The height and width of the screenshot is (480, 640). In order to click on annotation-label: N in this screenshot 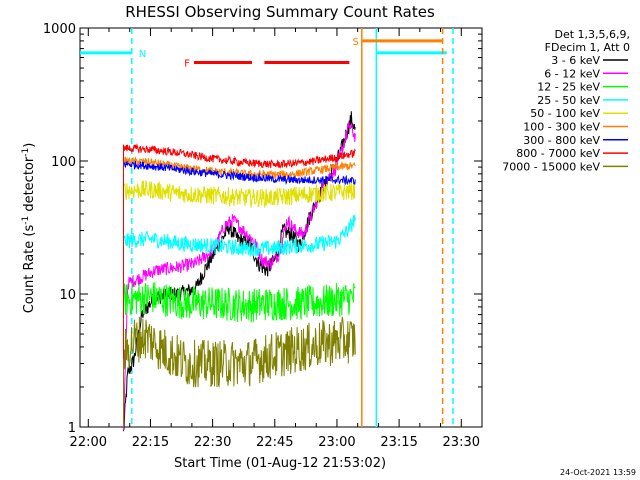, I will do `click(142, 54)`.